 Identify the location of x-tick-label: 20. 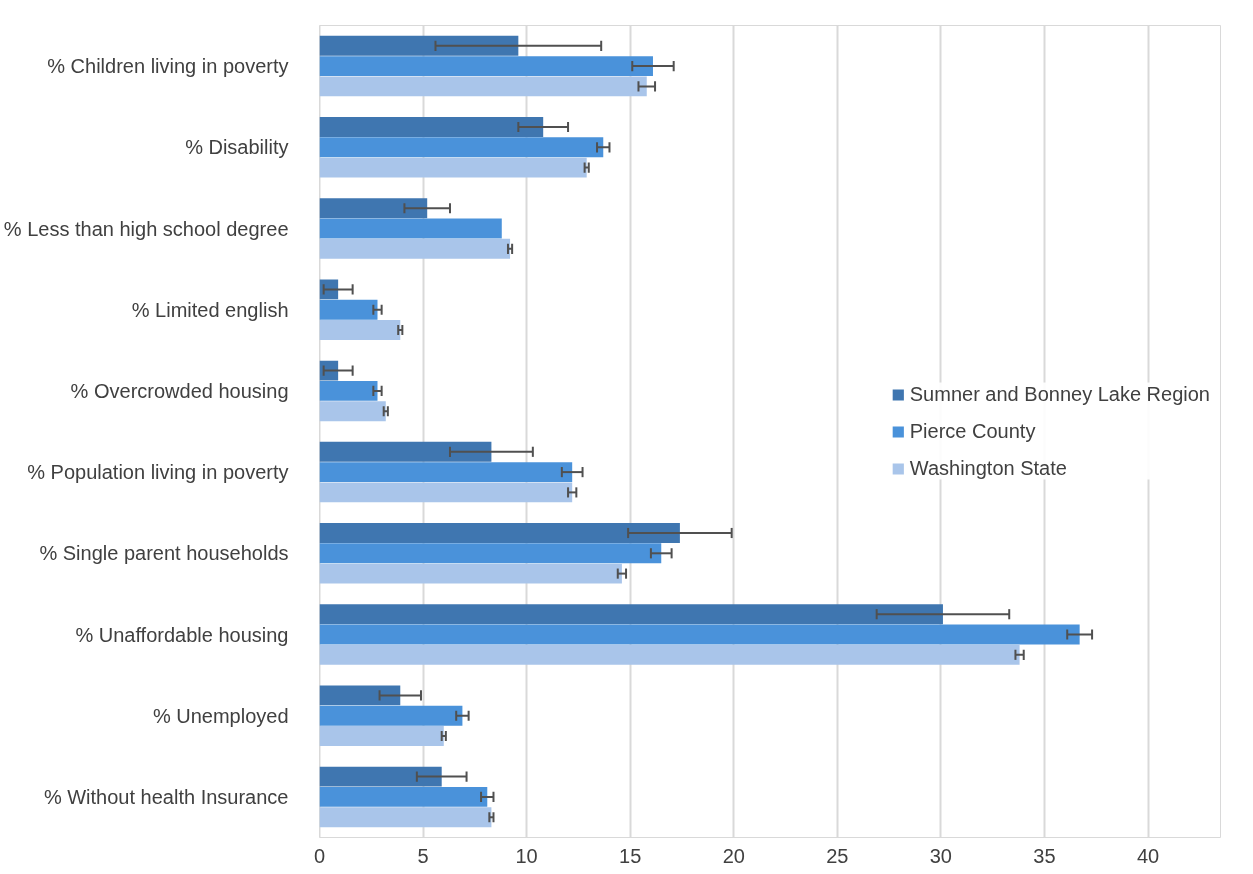
(733, 855).